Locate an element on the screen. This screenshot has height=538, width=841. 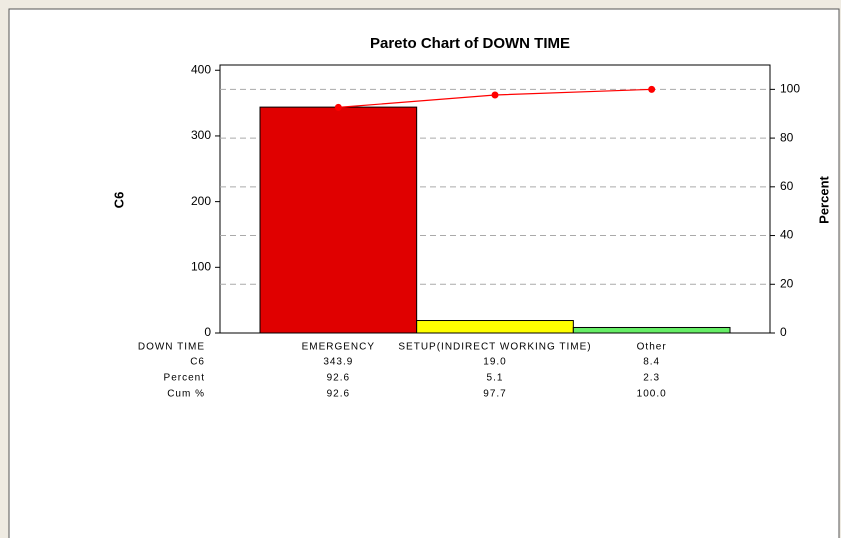
category-label: SETUP(INDIRECT WORKING TIME) is located at coordinates (494, 347).